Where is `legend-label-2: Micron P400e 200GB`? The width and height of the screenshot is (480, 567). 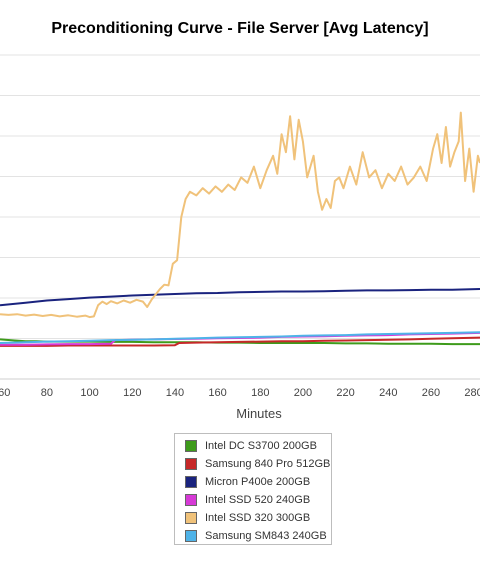 legend-label-2: Micron P400e 200GB is located at coordinates (258, 482).